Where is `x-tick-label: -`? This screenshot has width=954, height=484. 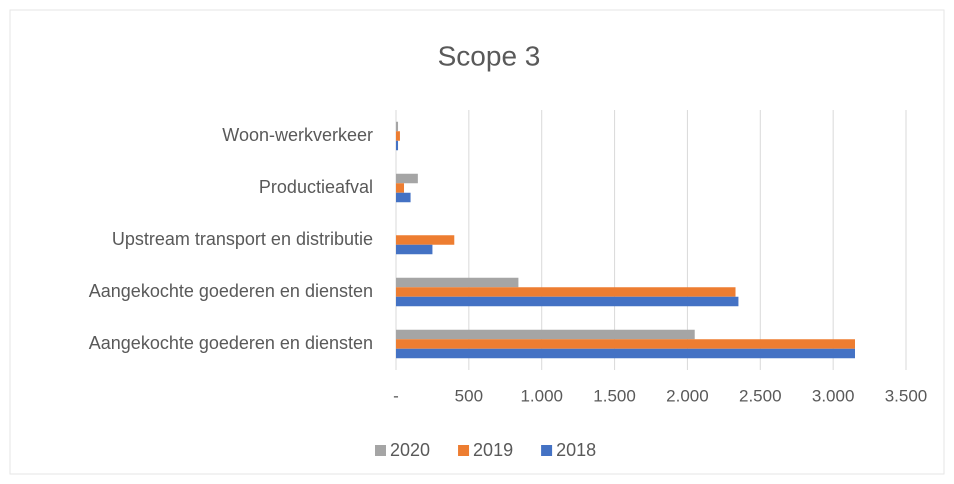
x-tick-label: - is located at coordinates (396, 395).